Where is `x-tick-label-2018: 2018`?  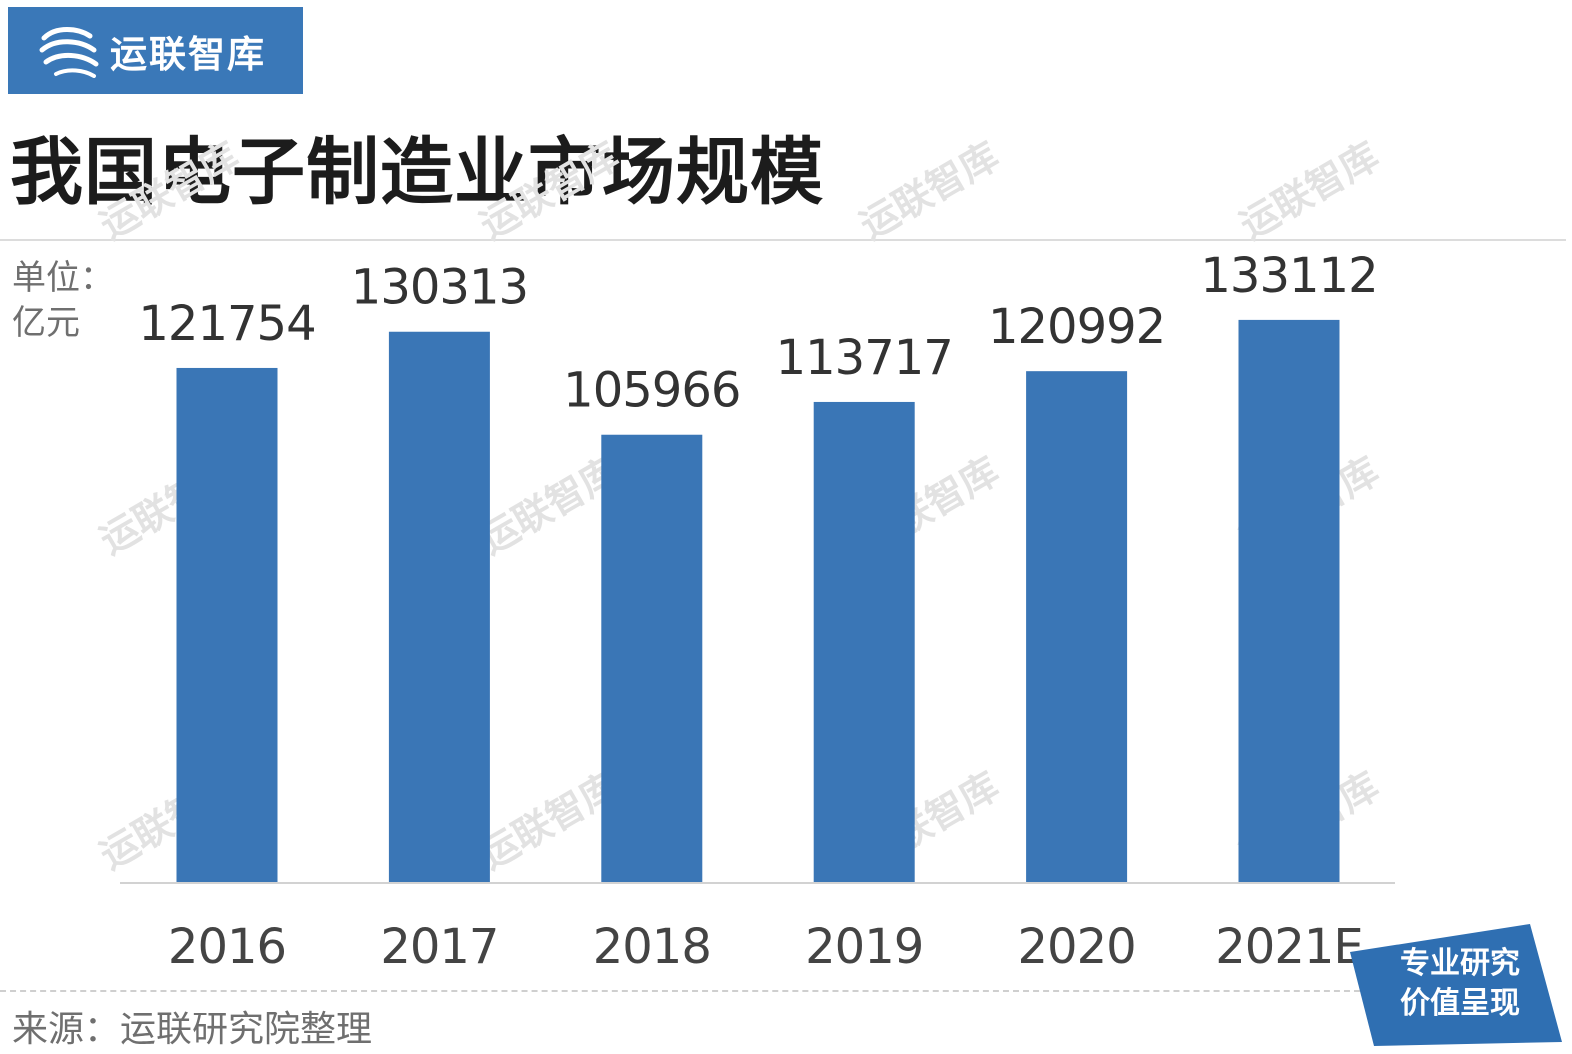
x-tick-label-2018: 2018 is located at coordinates (652, 947).